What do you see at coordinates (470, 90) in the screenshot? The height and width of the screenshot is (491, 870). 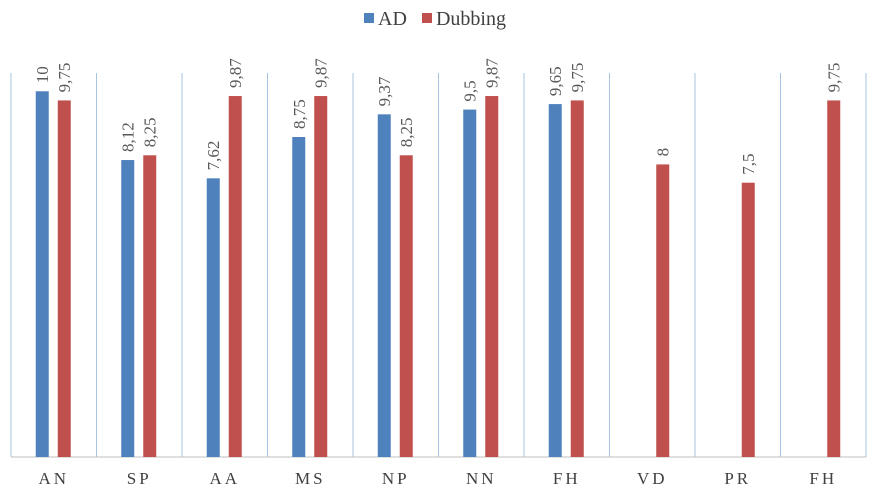 I see `data-label-ad-6: 9,5` at bounding box center [470, 90].